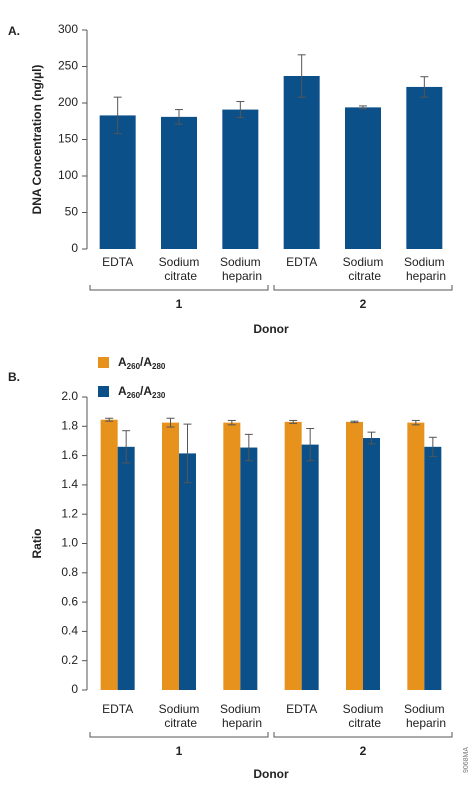  Describe the element at coordinates (68, 102) in the screenshot. I see `y-tick-label: 200` at that location.